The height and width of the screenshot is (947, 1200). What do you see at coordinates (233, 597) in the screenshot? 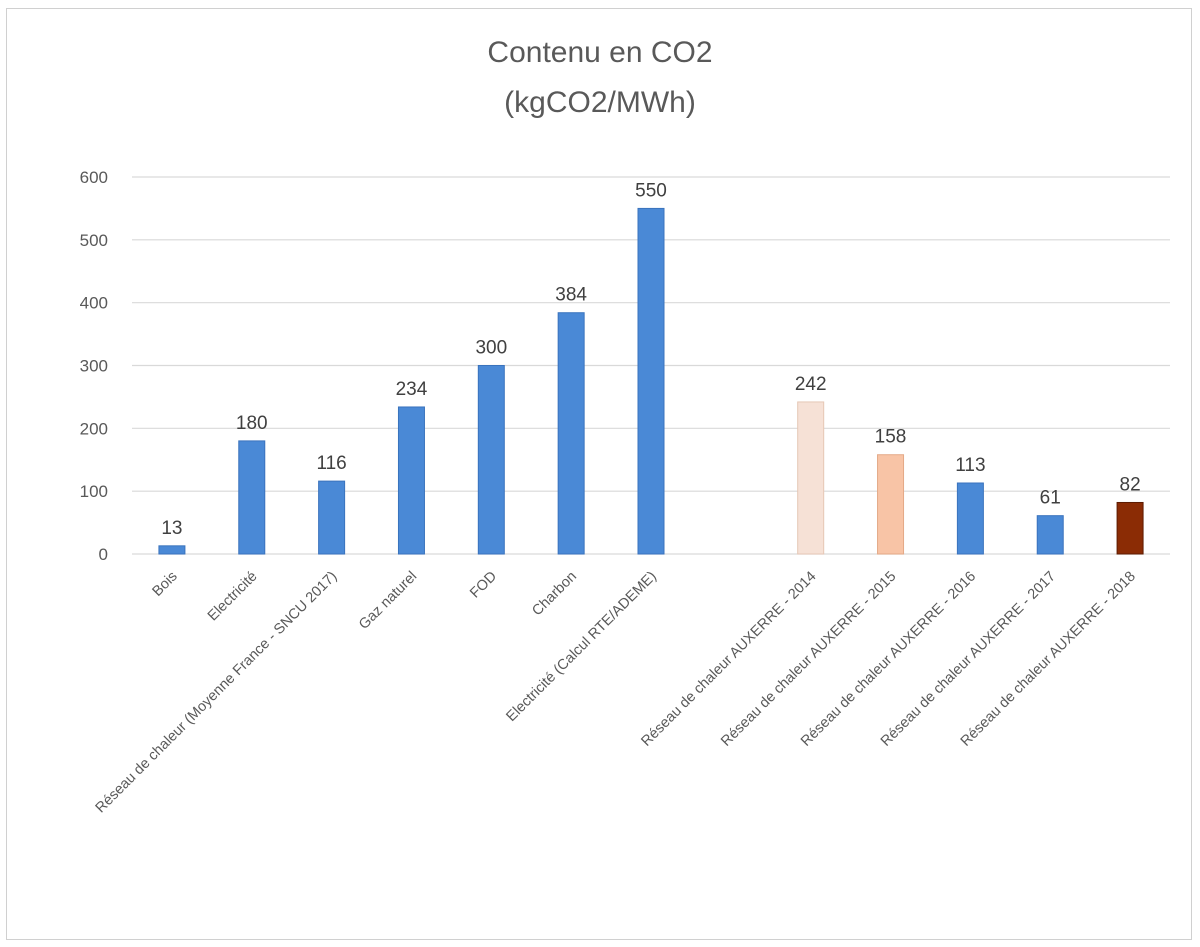
I see `x-tick-label: Electricité` at bounding box center [233, 597].